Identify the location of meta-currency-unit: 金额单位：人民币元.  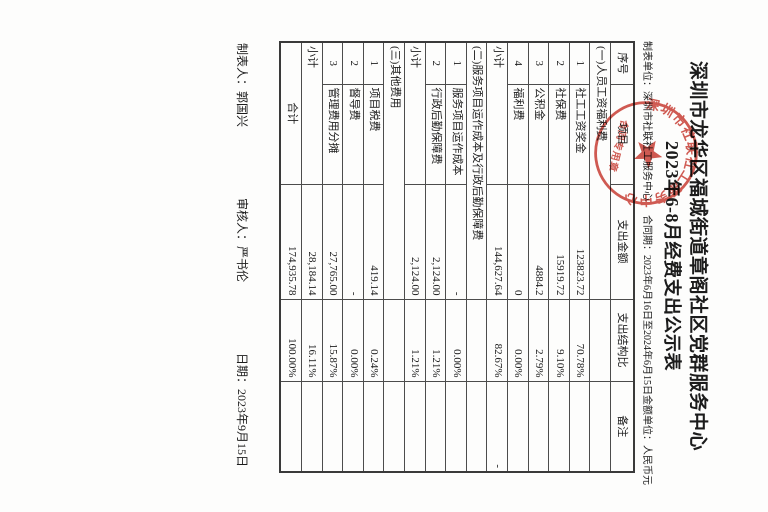
(646, 440).